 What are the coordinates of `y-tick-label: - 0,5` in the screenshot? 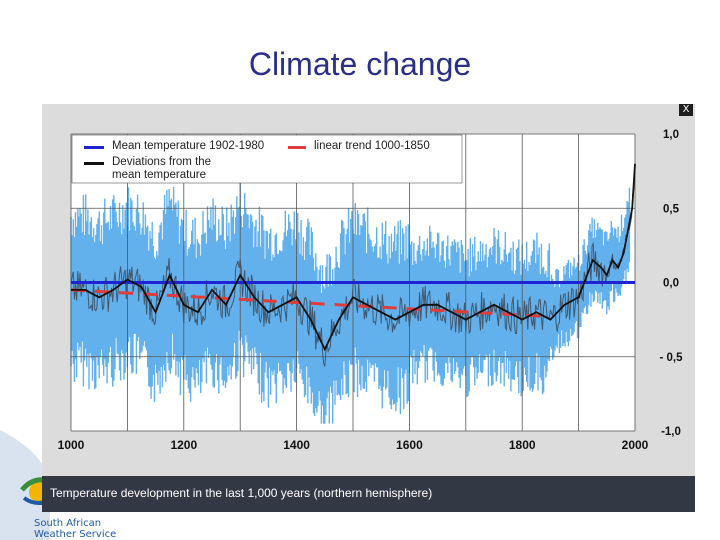 It's located at (671, 358).